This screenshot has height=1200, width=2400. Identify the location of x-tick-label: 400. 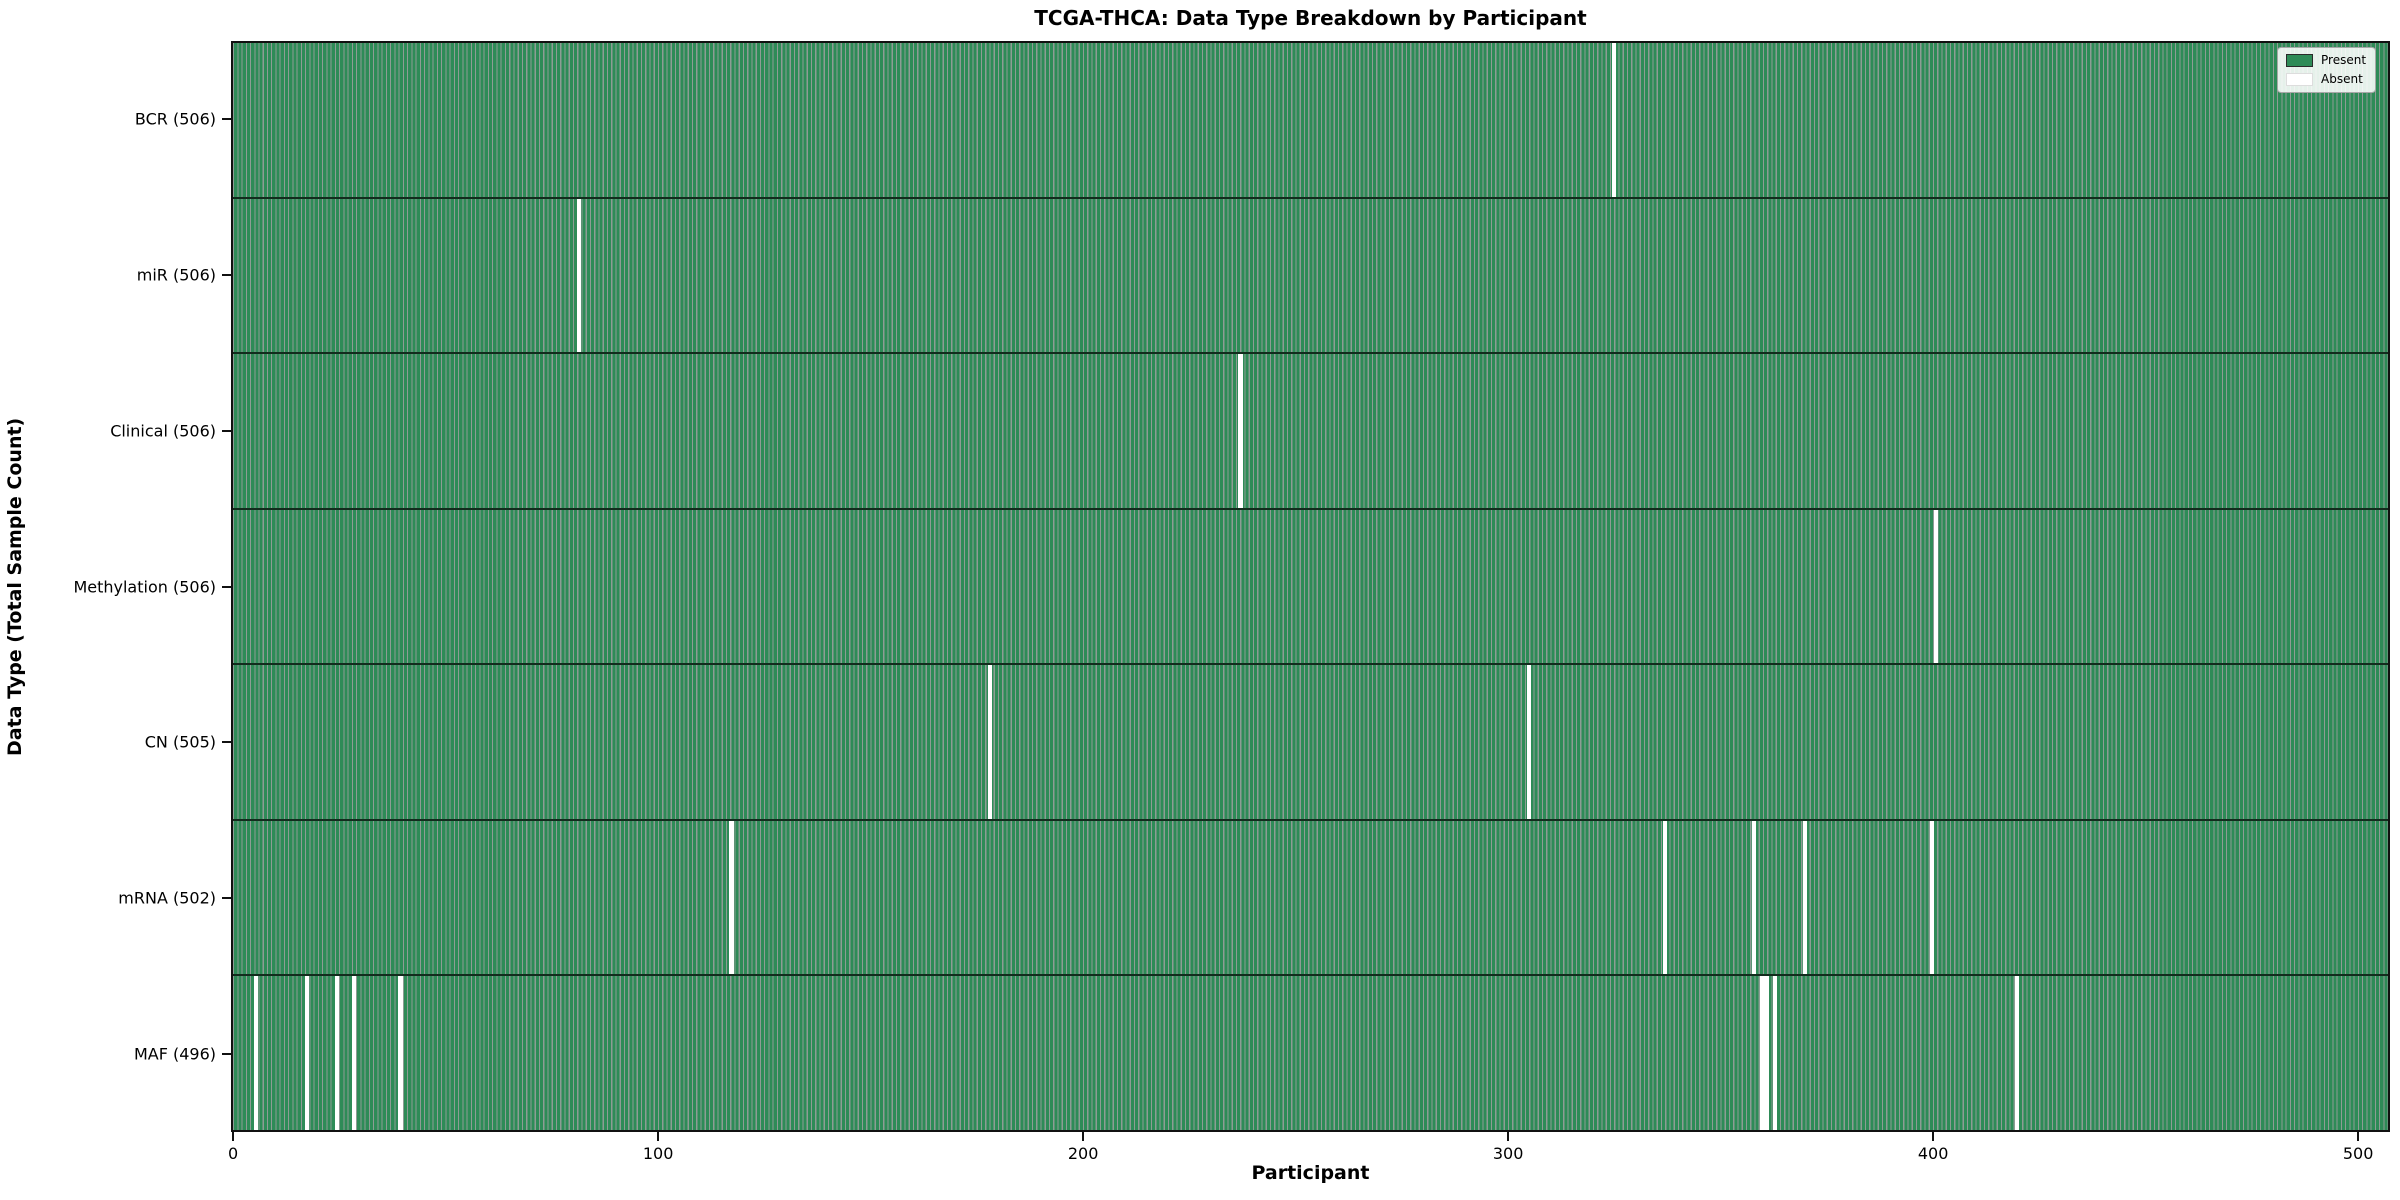
(1933, 1153).